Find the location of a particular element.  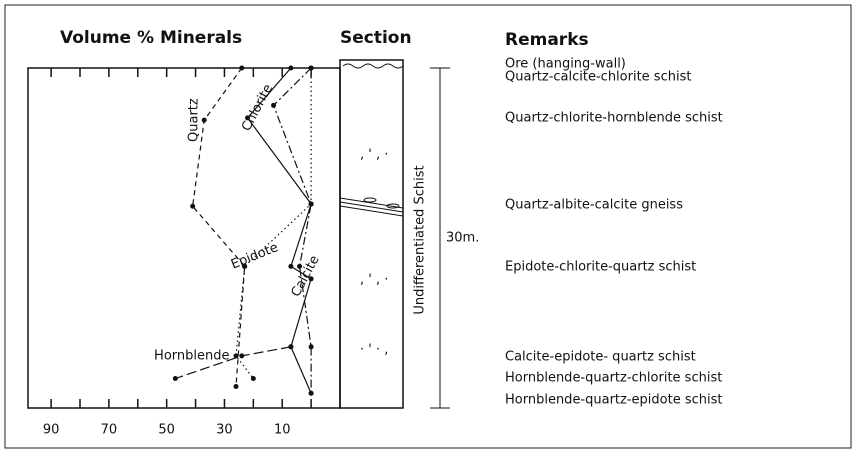

scale-label: 30m. is located at coordinates (462, 238).